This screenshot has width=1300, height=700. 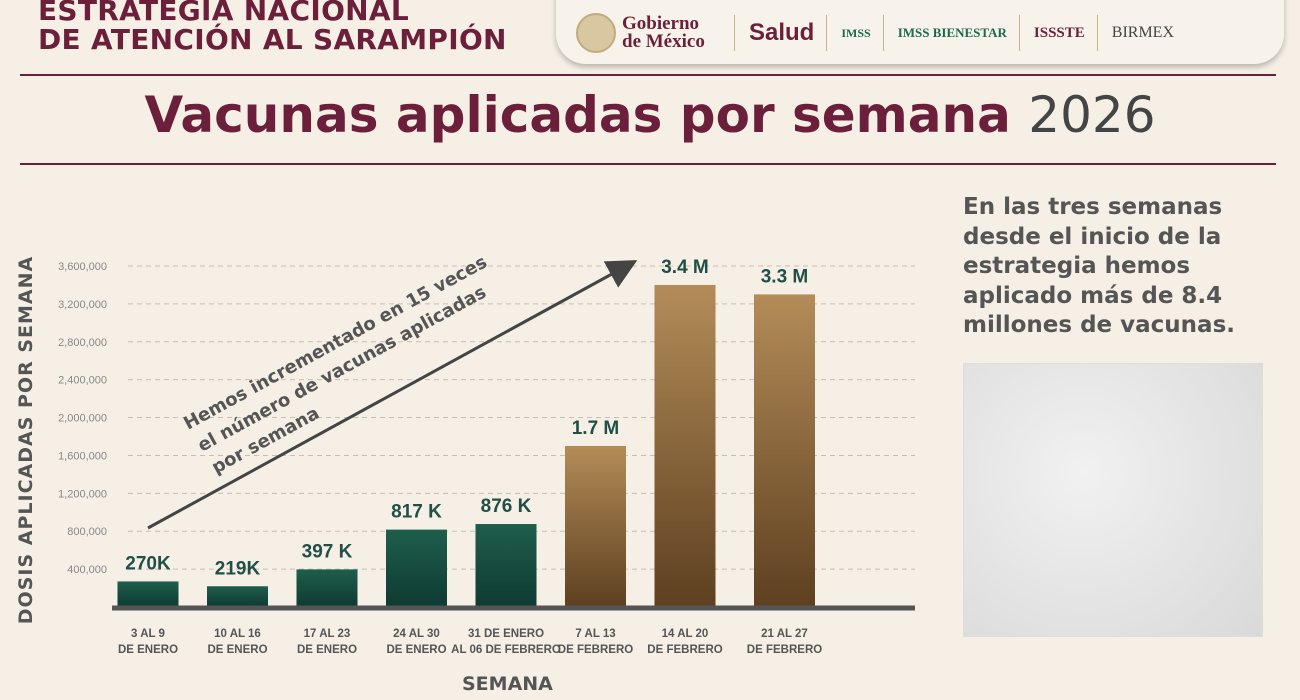 I want to click on data-label: 397 K, so click(x=327, y=551).